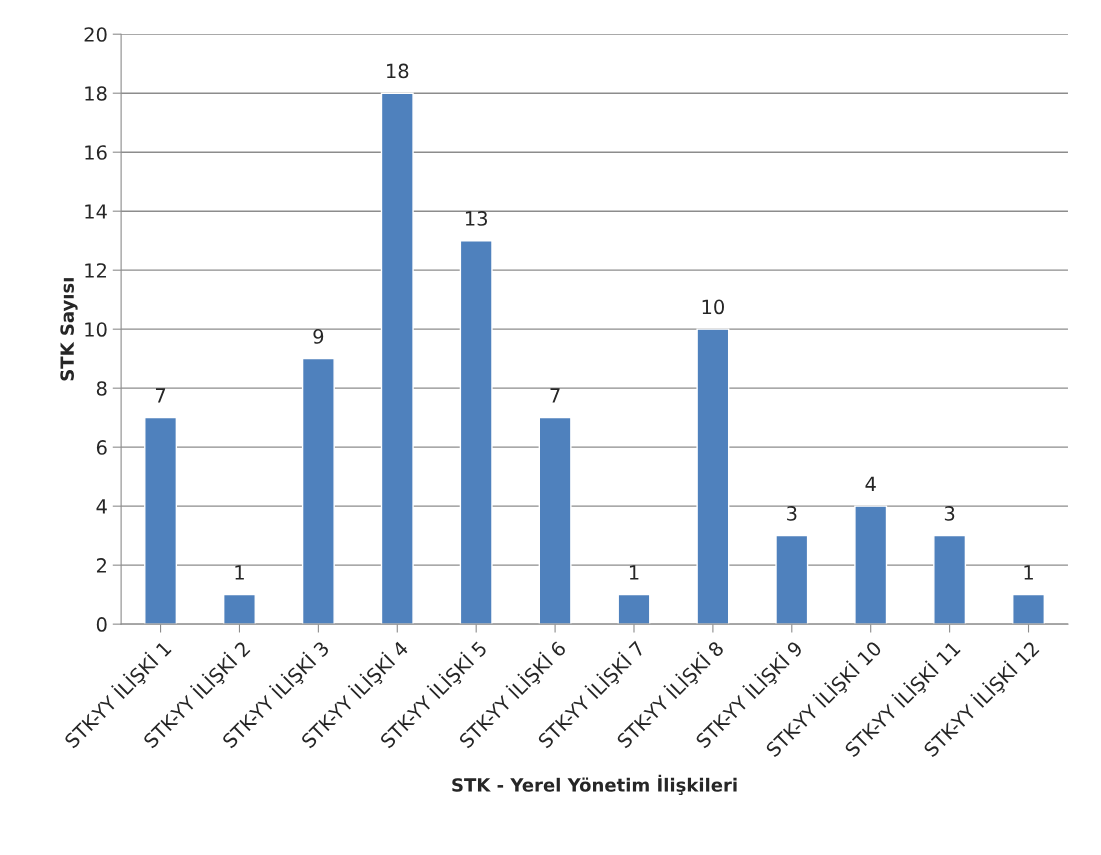  I want to click on y-tick-label: 0, so click(101, 624).